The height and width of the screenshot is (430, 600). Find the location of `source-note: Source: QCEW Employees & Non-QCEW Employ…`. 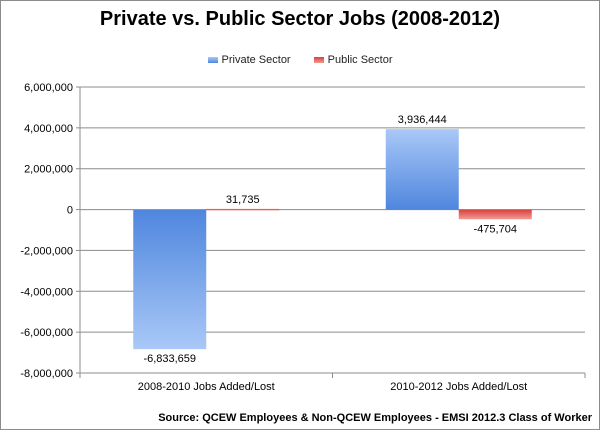

source-note: Source: QCEW Employees & Non-QCEW Employ… is located at coordinates (375, 418).